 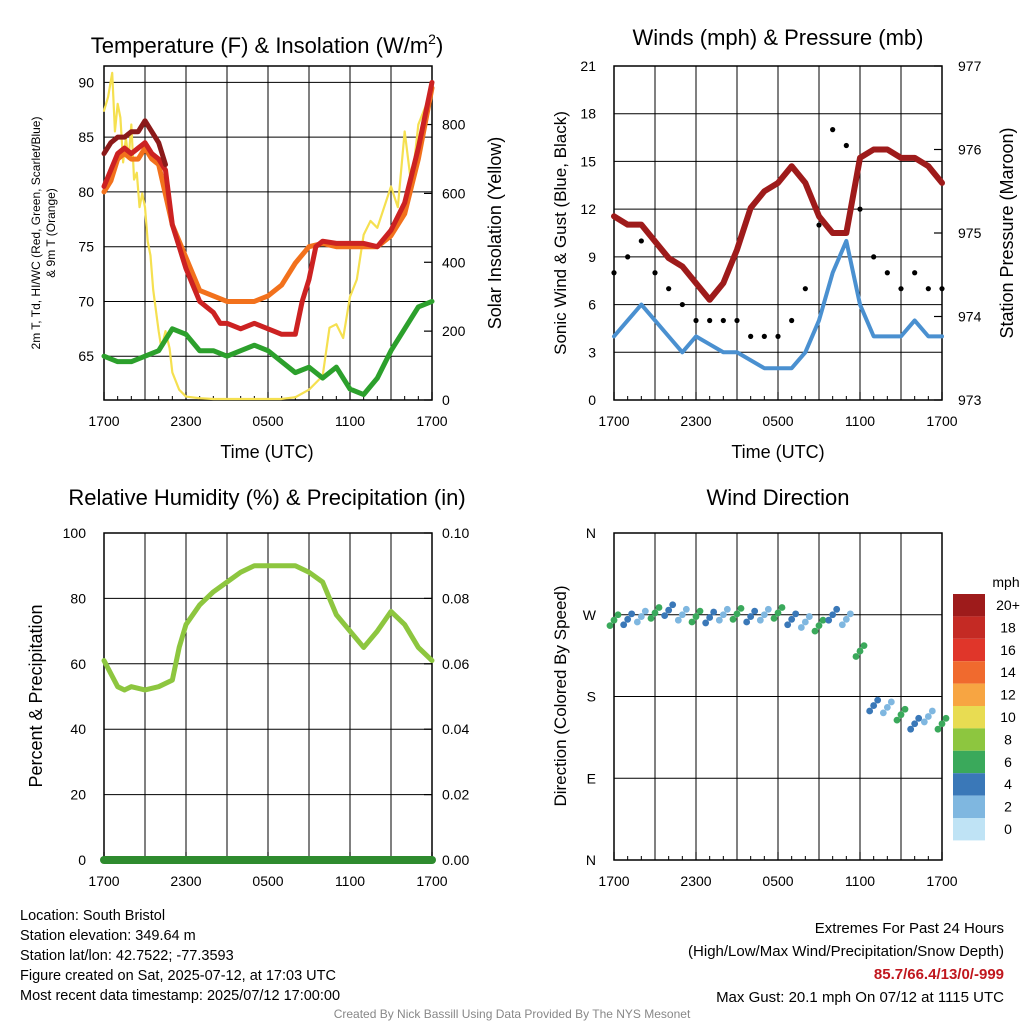 I want to click on y2-tick-label: 0.00, so click(x=455, y=860).